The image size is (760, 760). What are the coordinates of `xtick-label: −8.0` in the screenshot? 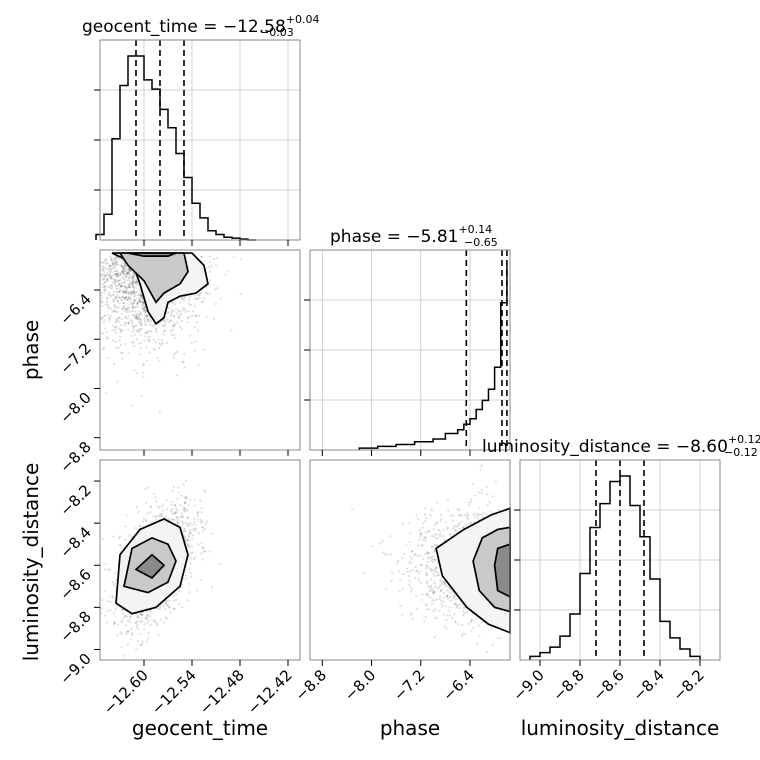 It's located at (360, 685).